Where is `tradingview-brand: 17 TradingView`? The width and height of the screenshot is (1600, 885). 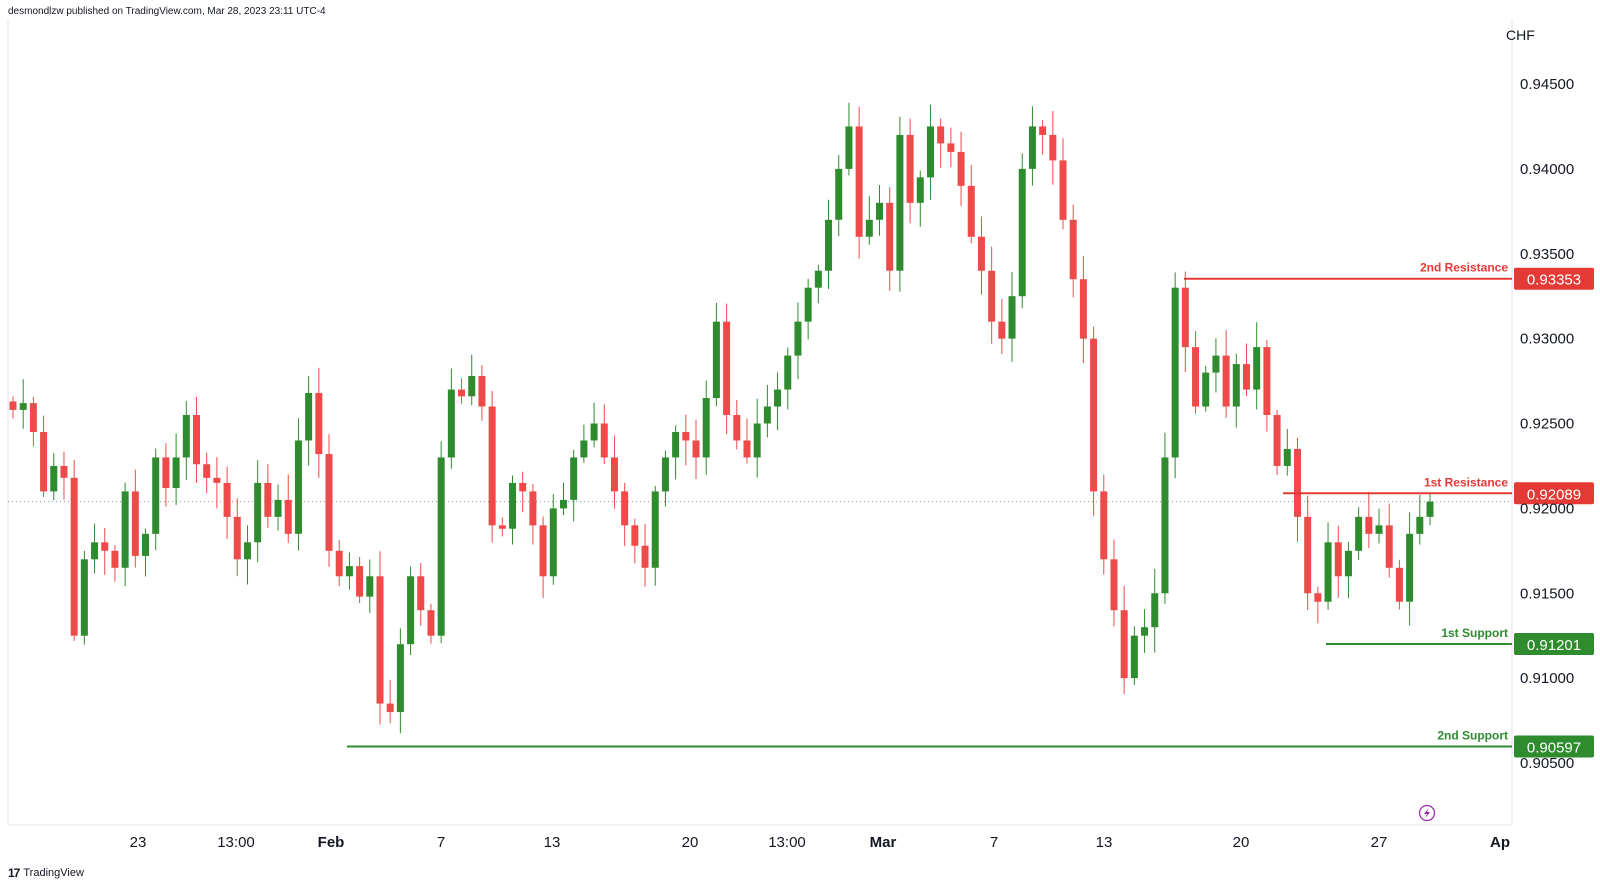 tradingview-brand: 17 TradingView is located at coordinates (46, 873).